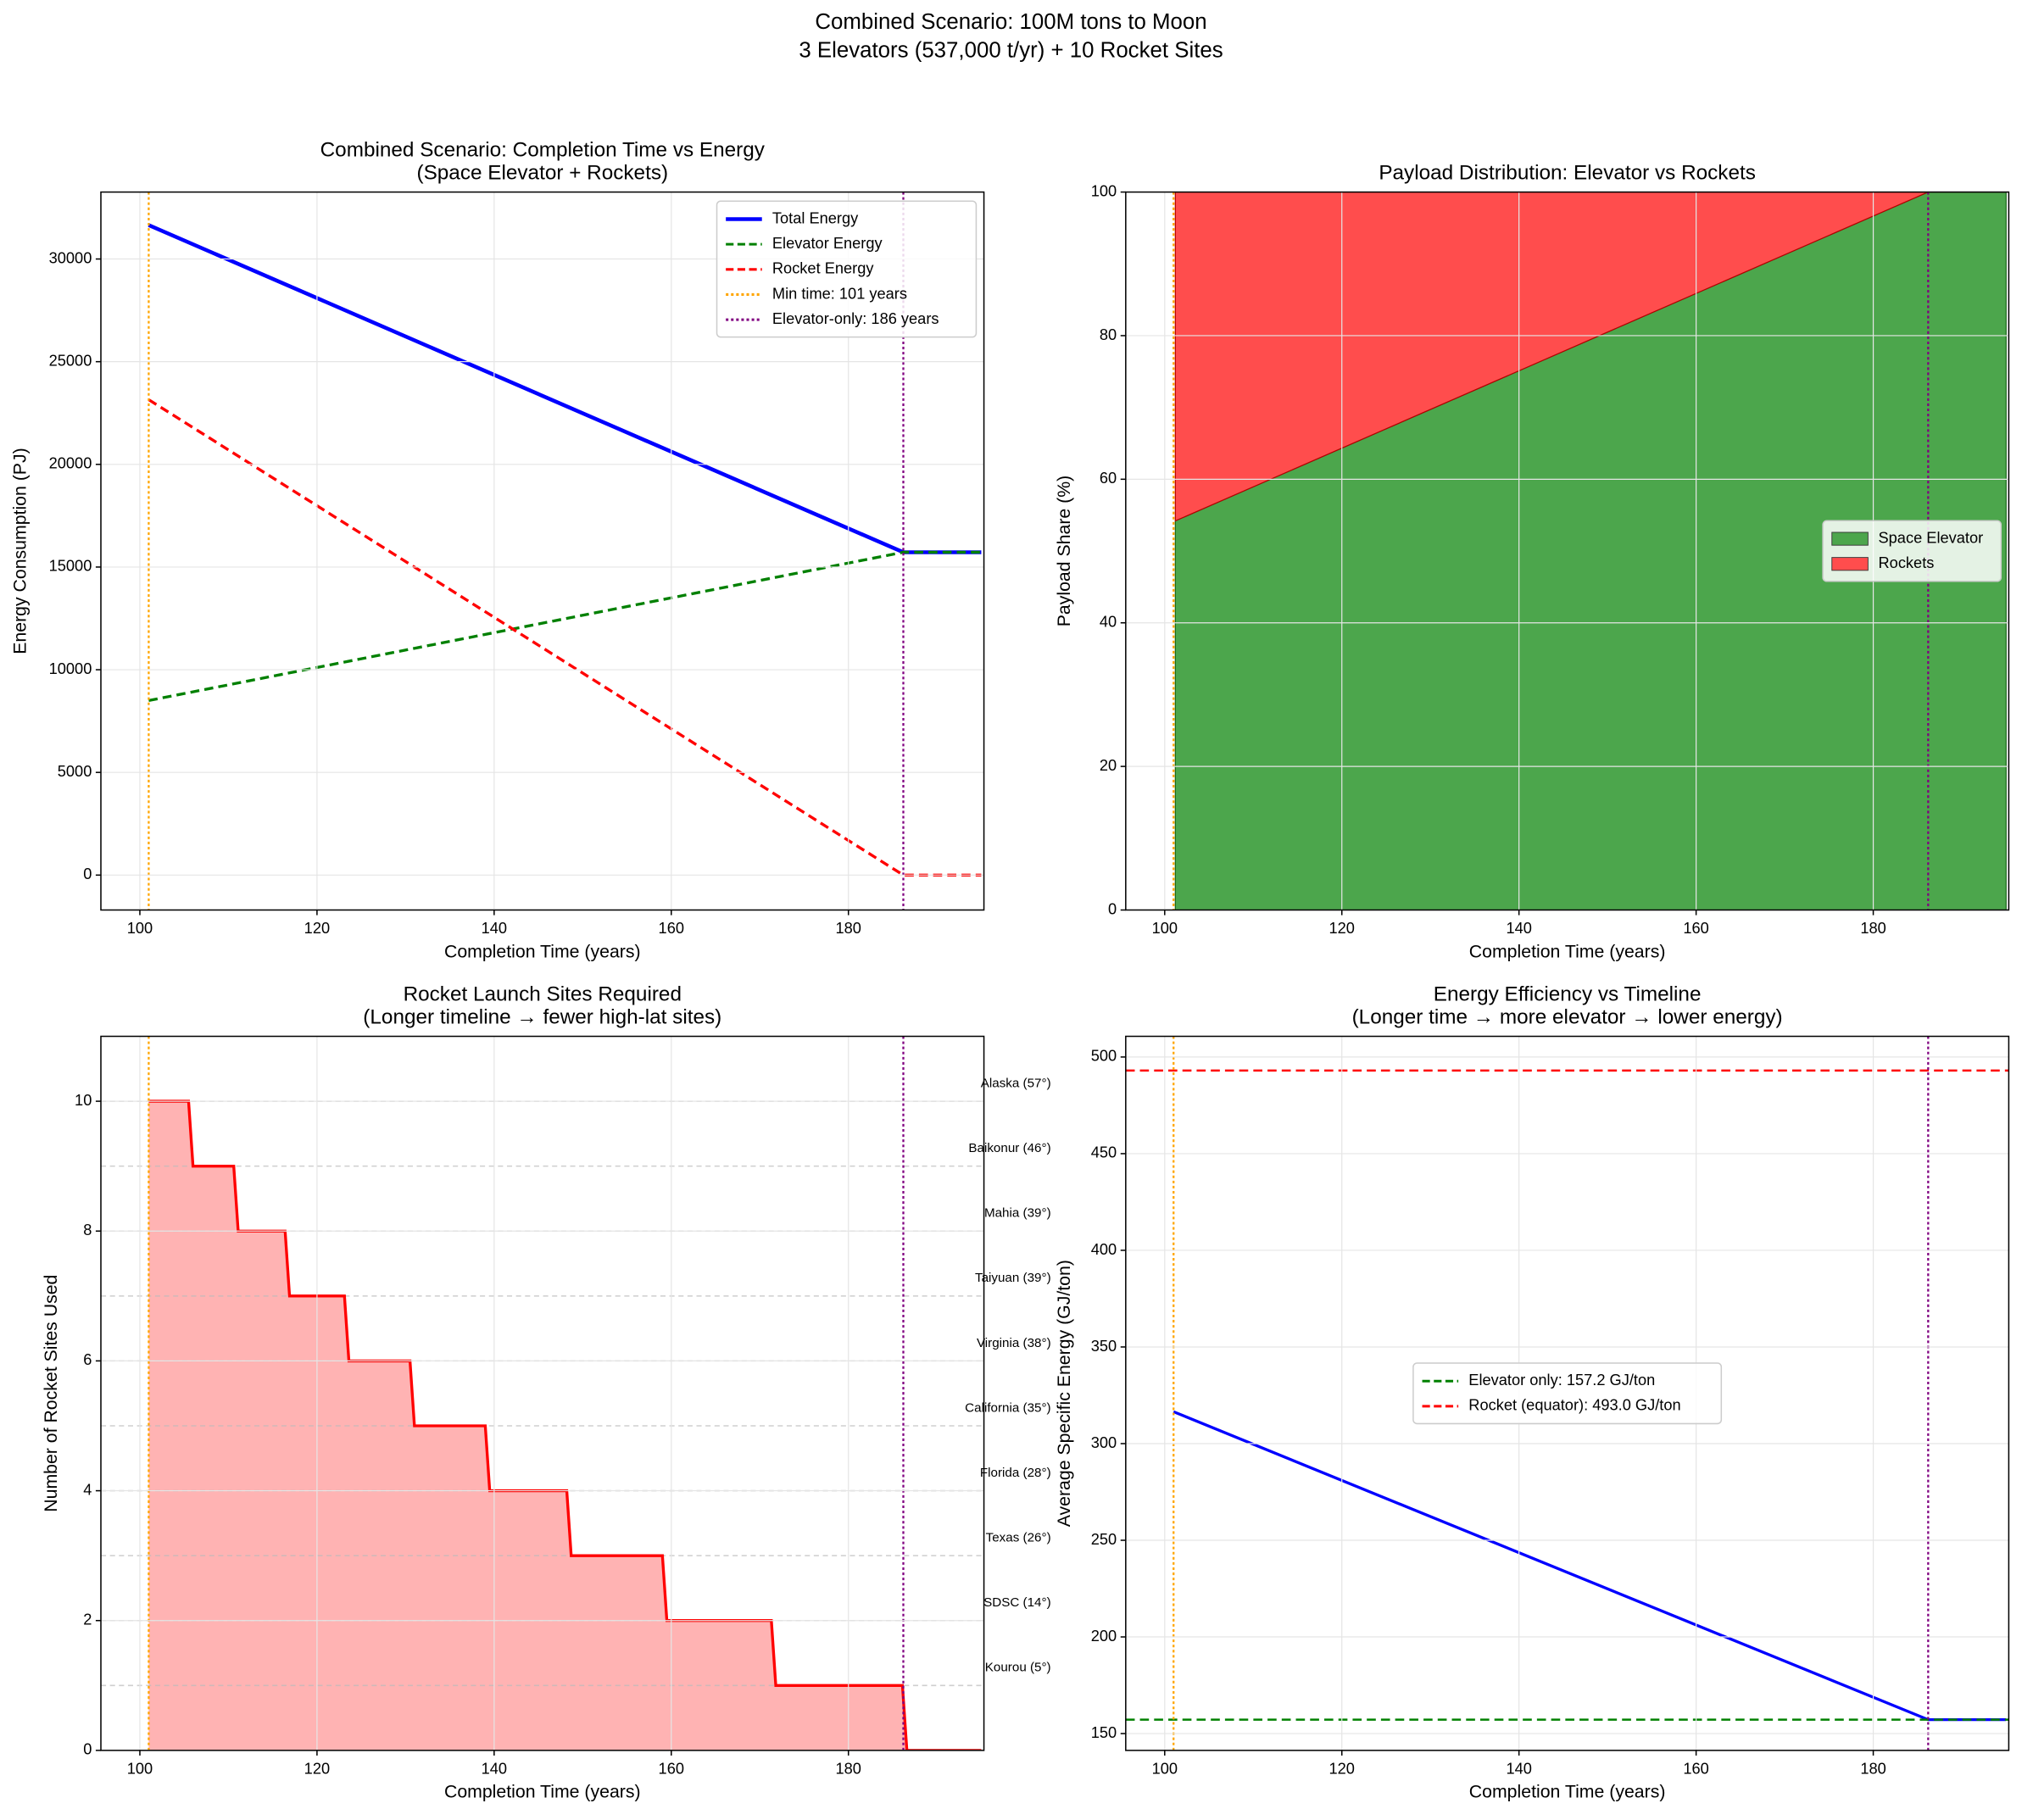 The width and height of the screenshot is (2022, 1820). Describe the element at coordinates (1907, 562) in the screenshot. I see `legend-label: Rockets` at that location.